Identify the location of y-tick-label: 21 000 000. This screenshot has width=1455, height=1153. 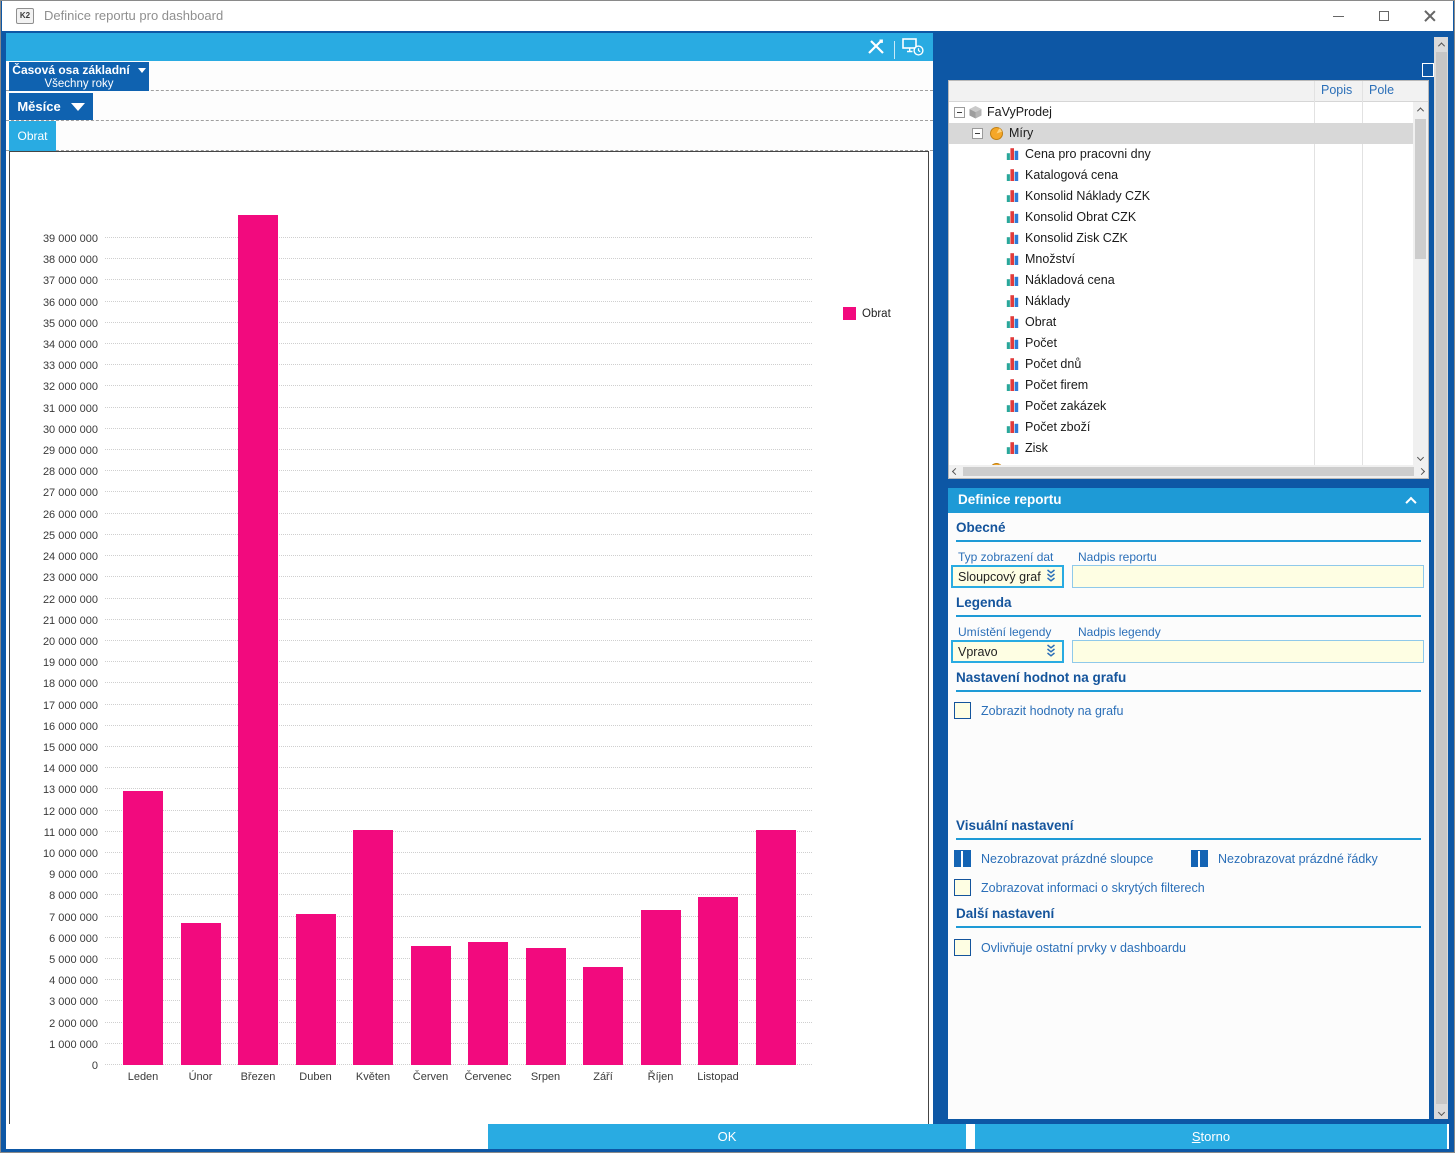
(70, 620).